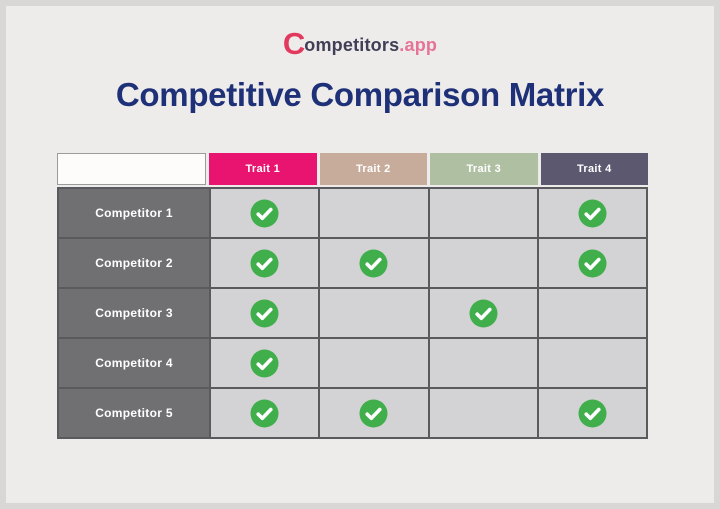  What do you see at coordinates (592, 363) in the screenshot?
I see `matrix-cell-r4-c4` at bounding box center [592, 363].